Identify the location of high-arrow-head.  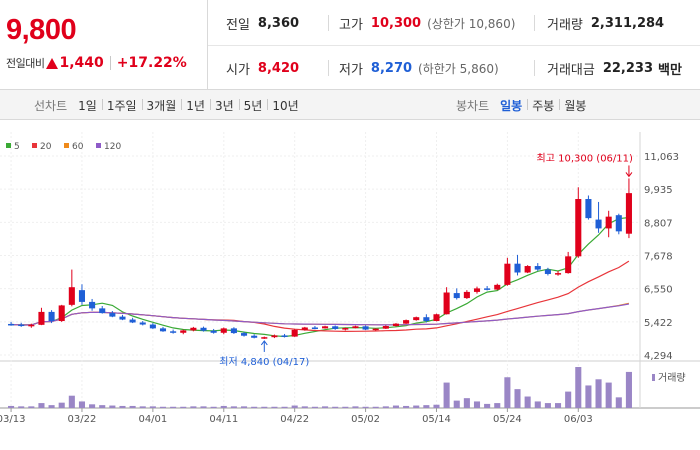
(629, 175).